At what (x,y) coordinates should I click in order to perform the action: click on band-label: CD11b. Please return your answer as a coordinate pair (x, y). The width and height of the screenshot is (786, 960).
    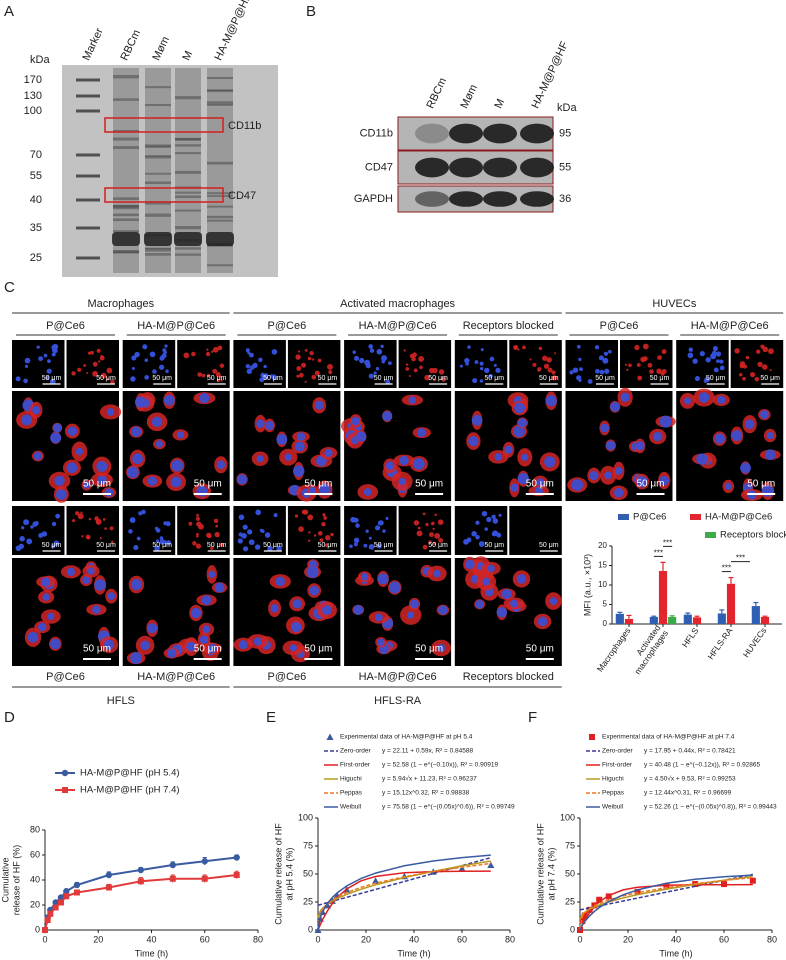
    Looking at the image, I should click on (244, 126).